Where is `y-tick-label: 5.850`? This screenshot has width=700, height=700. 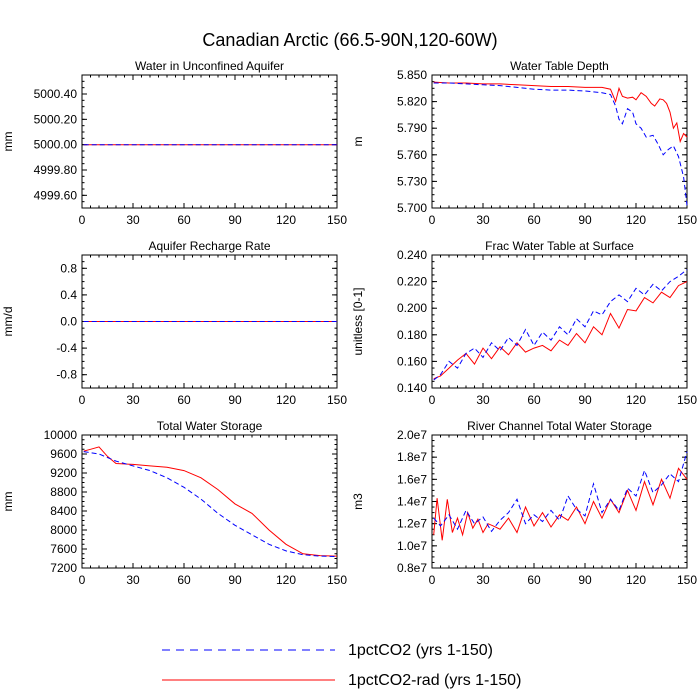
y-tick-label: 5.850 is located at coordinates (412, 75).